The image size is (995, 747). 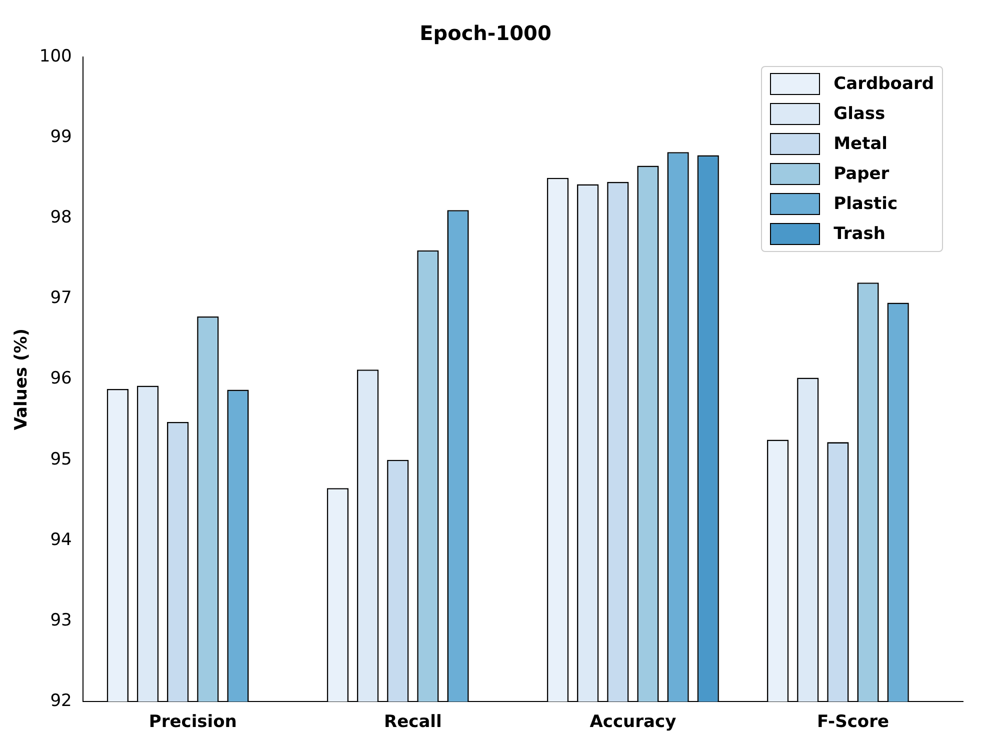 What do you see at coordinates (61, 218) in the screenshot?
I see `y-tick-label: 98` at bounding box center [61, 218].